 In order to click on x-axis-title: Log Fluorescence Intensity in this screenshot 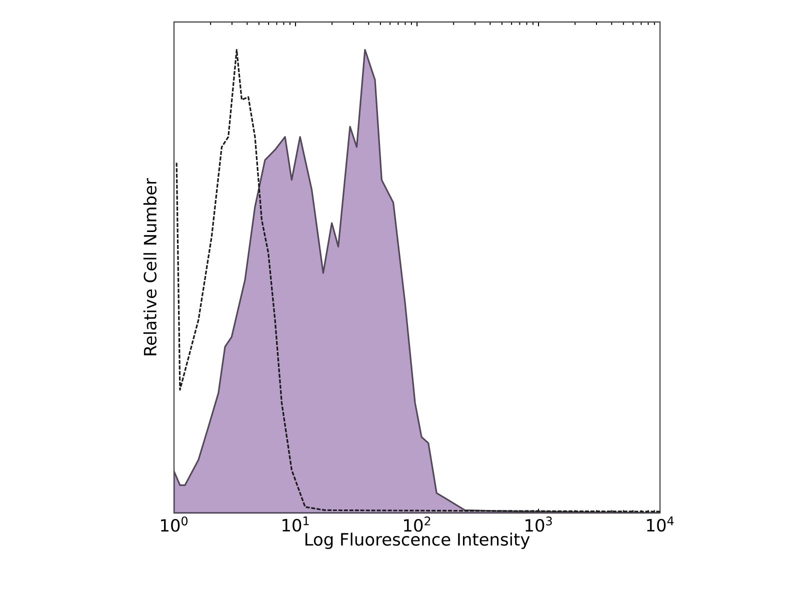, I will do `click(418, 541)`.